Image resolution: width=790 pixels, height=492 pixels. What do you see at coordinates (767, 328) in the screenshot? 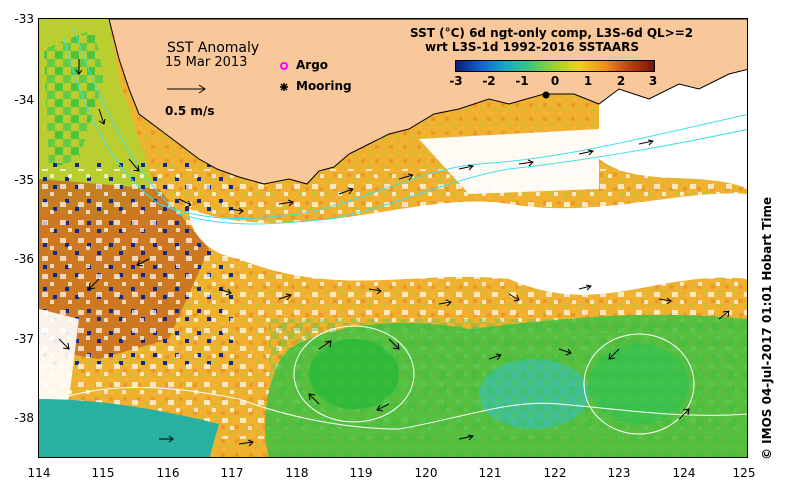
I see `imos-credit: © IMOS 04-Jul-2017 01:01 Hobart Time` at bounding box center [767, 328].